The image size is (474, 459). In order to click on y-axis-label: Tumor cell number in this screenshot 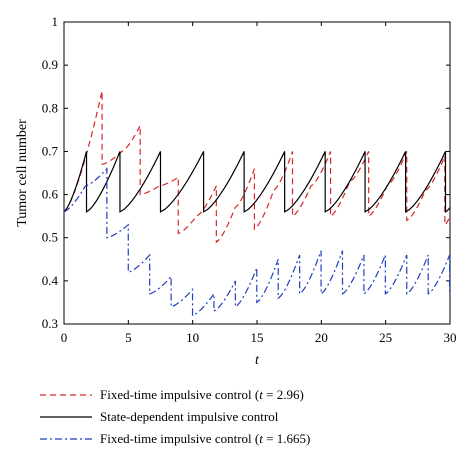, I will do `click(22, 173)`.